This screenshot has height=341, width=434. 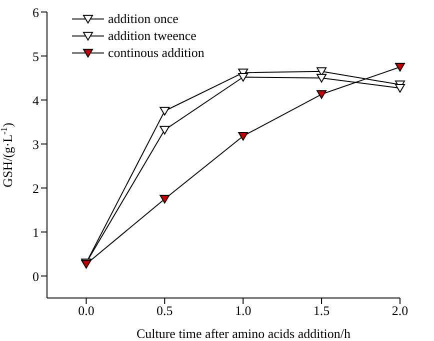 I want to click on y-tick-label: 5, so click(x=35, y=56).